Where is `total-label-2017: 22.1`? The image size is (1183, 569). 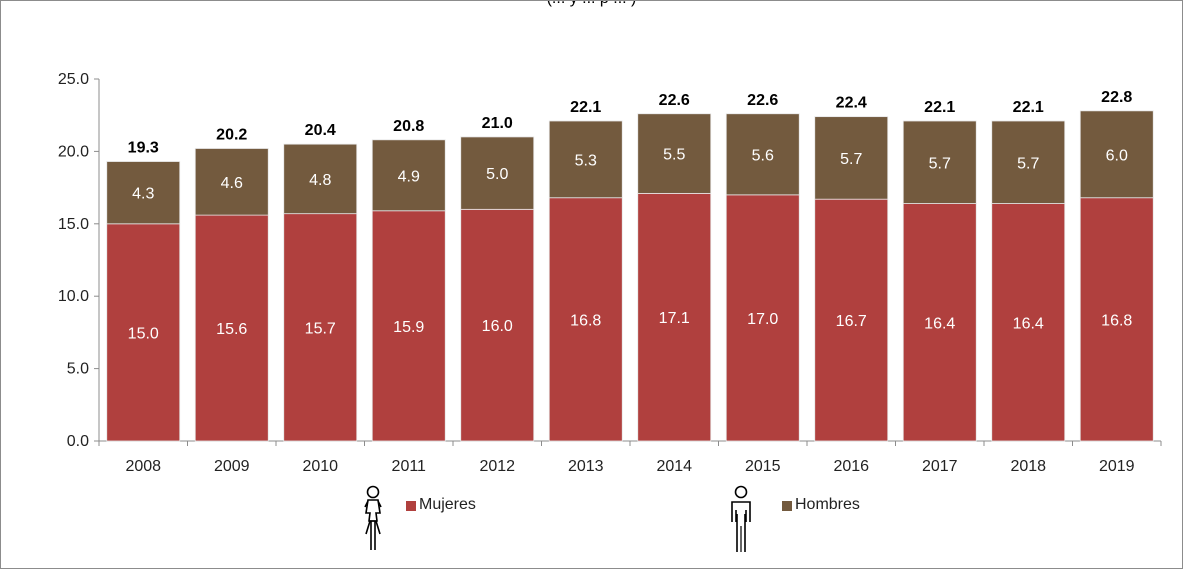 total-label-2017: 22.1 is located at coordinates (939, 107).